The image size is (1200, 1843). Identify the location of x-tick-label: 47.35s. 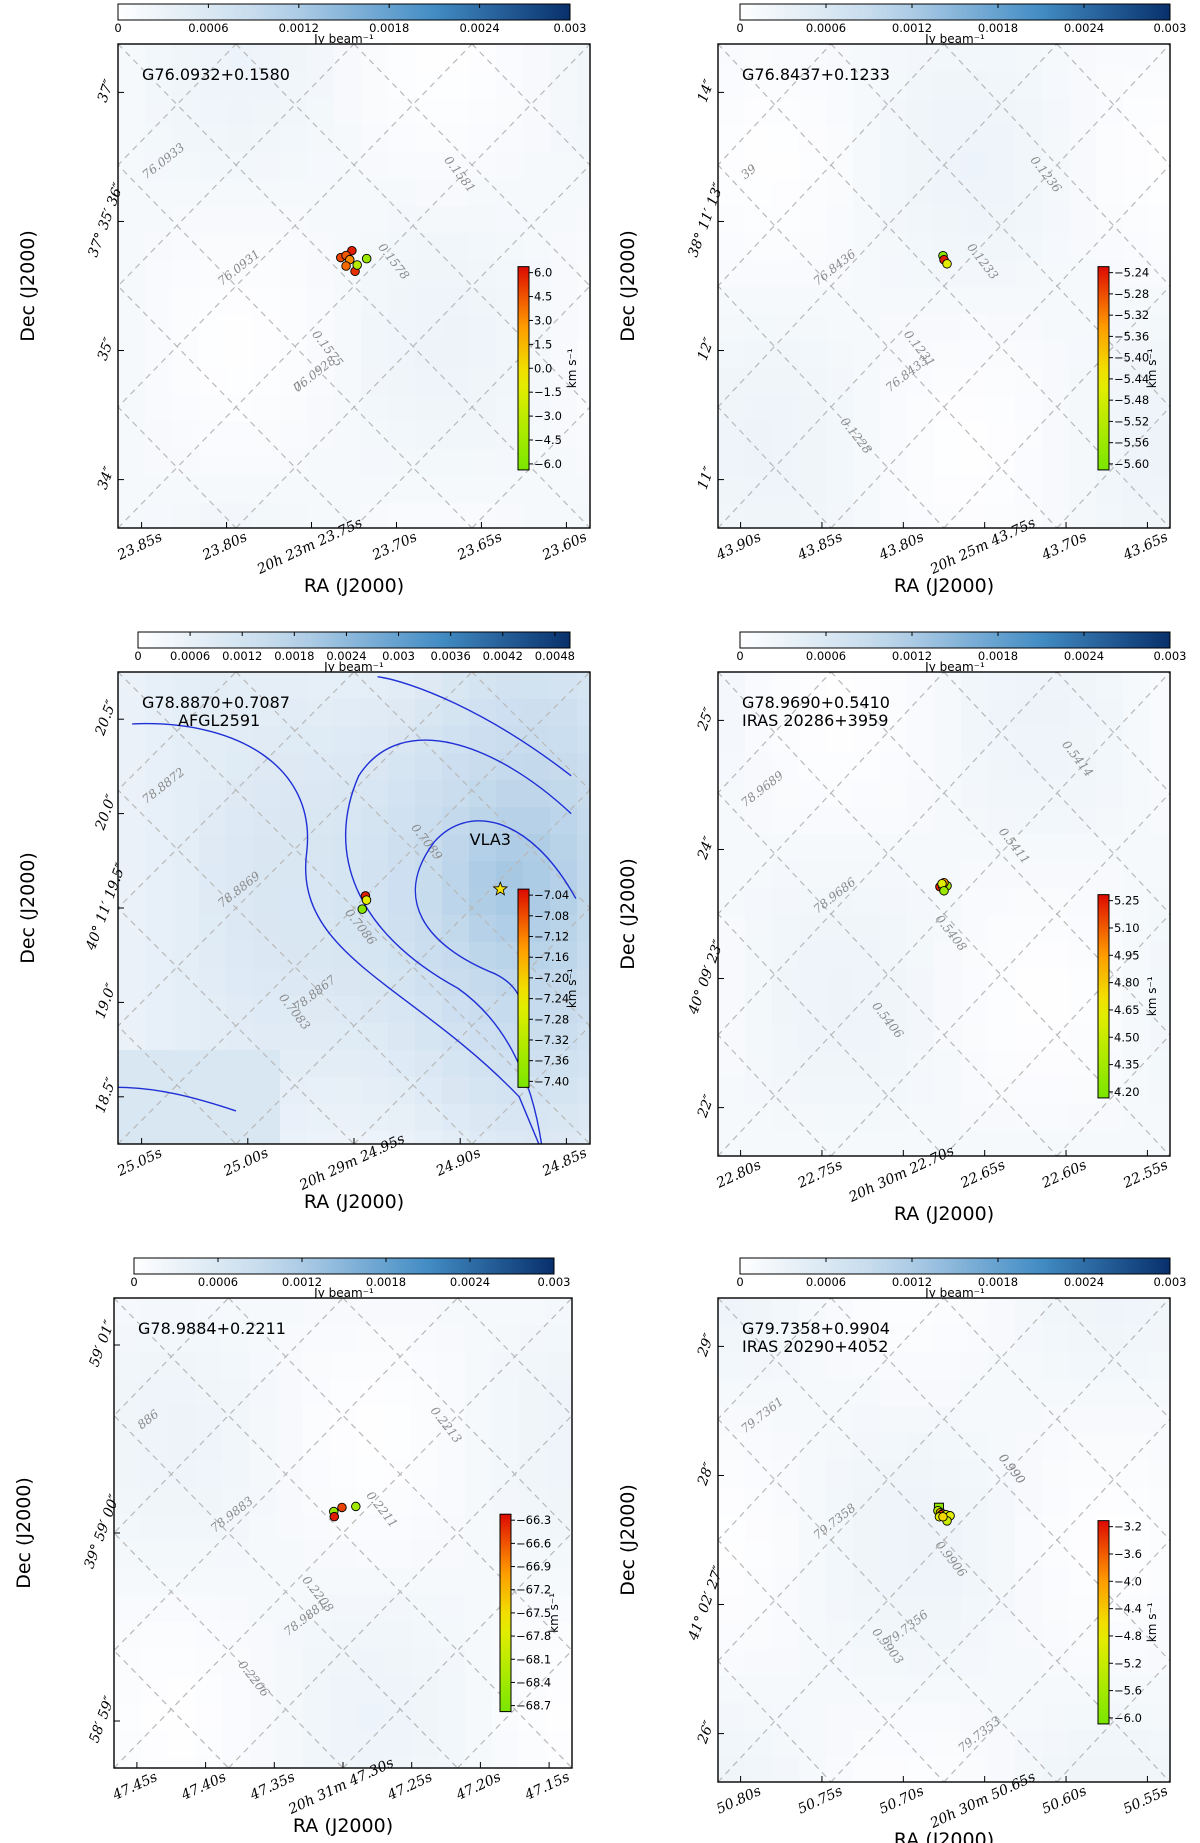
(272, 1786).